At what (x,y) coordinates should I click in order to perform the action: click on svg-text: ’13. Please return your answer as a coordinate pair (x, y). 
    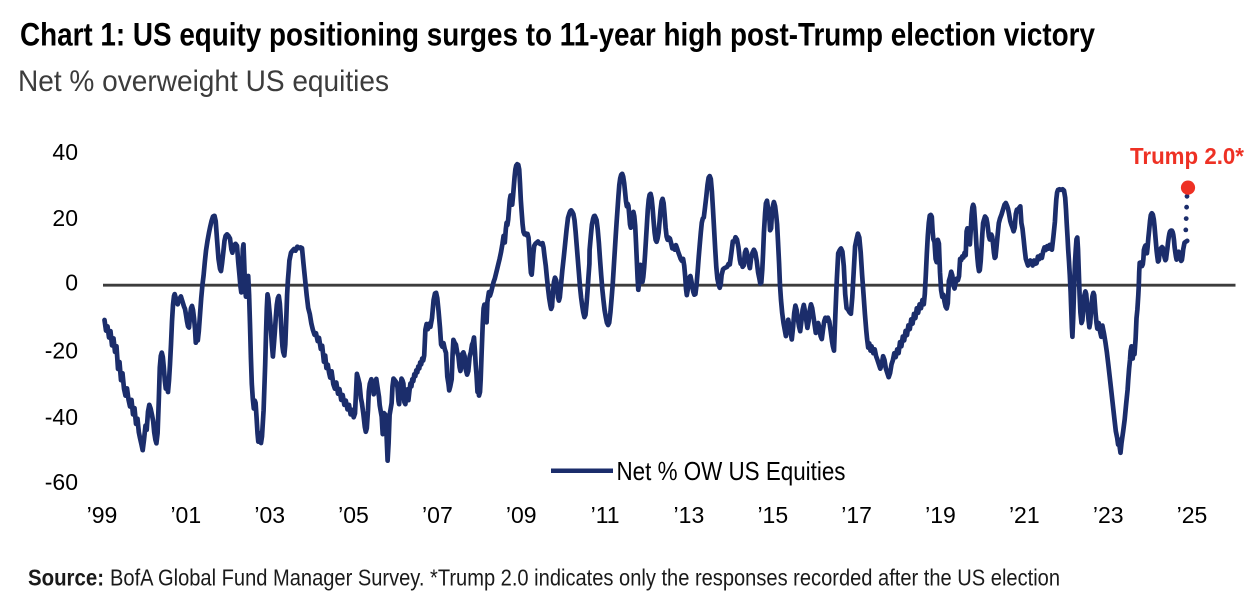
    Looking at the image, I should click on (689, 515).